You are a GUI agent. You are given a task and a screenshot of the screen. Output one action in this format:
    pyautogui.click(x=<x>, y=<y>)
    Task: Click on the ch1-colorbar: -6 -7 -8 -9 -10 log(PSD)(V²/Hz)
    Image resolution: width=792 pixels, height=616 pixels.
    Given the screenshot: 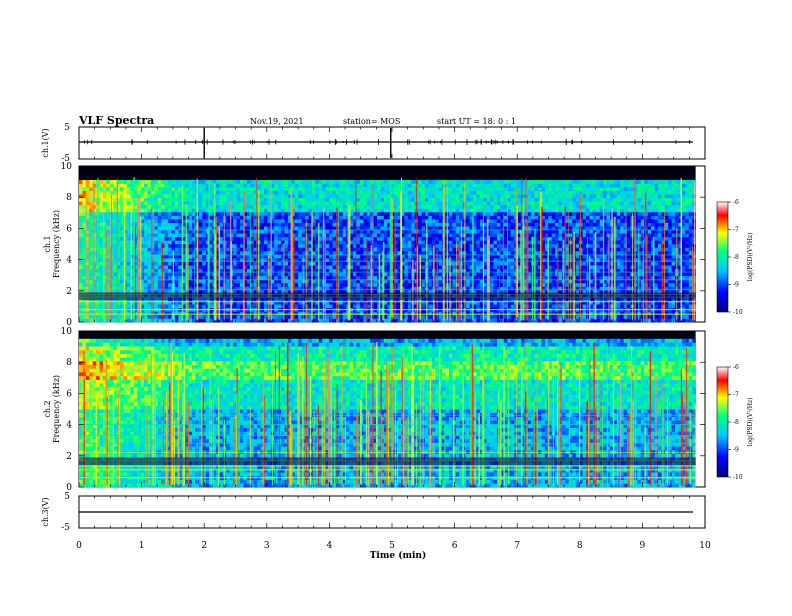 What is the action you would take?
    pyautogui.click(x=735, y=257)
    